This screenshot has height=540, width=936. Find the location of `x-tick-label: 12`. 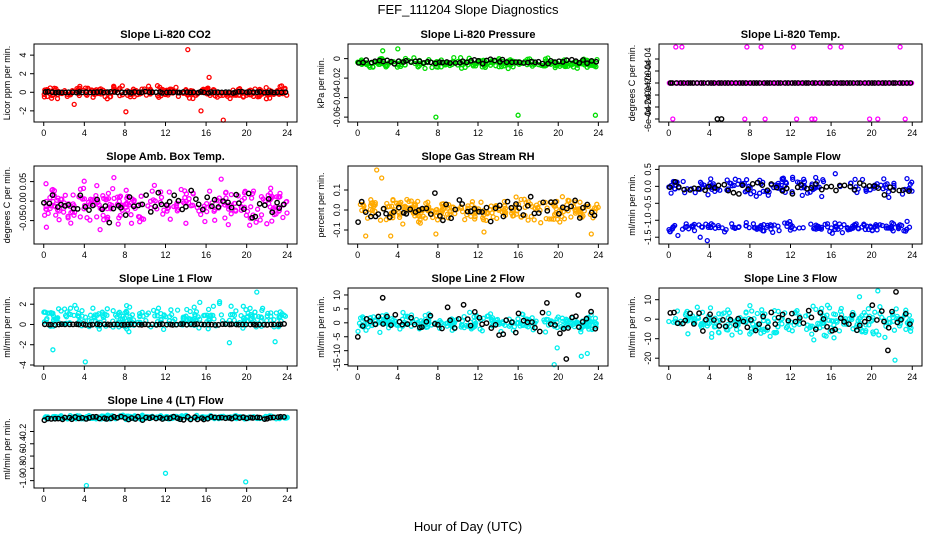

x-tick-label: 12 is located at coordinates (165, 133).